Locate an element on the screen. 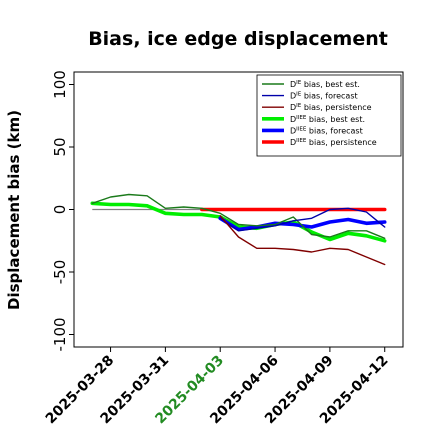  y-tick-label: 0 is located at coordinates (60, 210).